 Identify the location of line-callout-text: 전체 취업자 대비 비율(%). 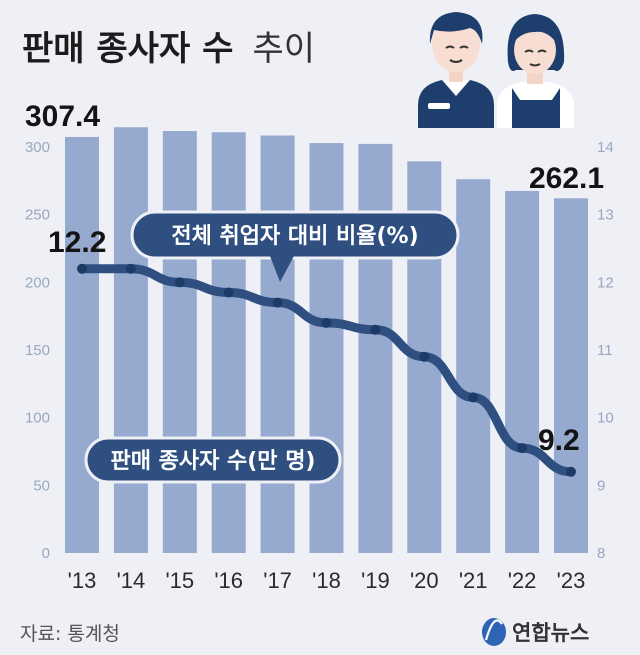
(294, 236).